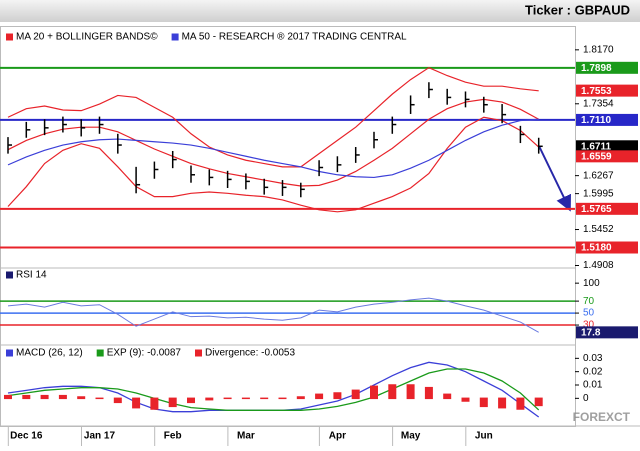 This screenshot has height=451, width=640. Describe the element at coordinates (591, 332) in the screenshot. I see `value-box-label: 17.8` at that location.